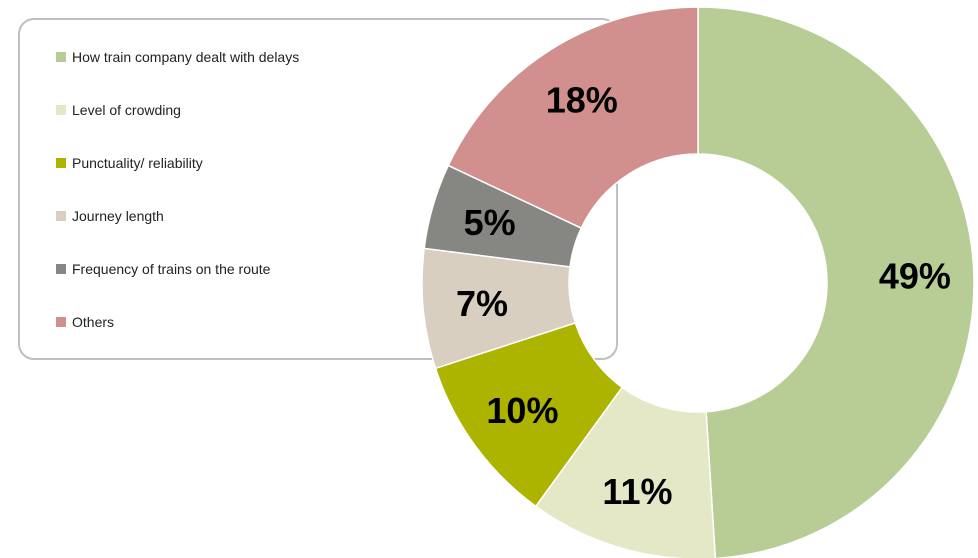  What do you see at coordinates (93, 322) in the screenshot?
I see `legend-label: Others` at bounding box center [93, 322].